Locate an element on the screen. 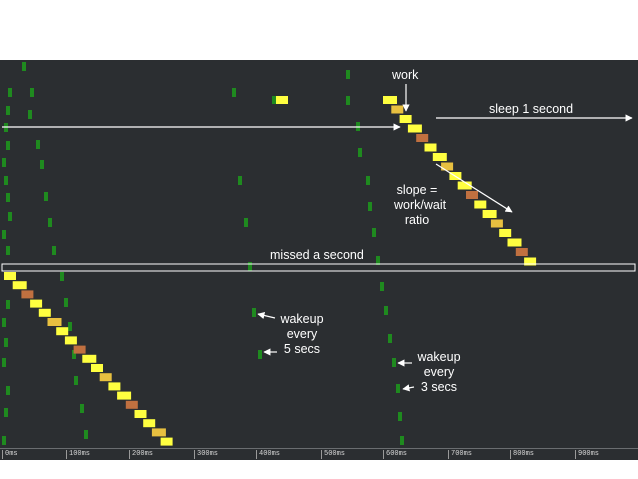 This screenshot has height=479, width=638. axis-tick-label: 300ms is located at coordinates (206, 454).